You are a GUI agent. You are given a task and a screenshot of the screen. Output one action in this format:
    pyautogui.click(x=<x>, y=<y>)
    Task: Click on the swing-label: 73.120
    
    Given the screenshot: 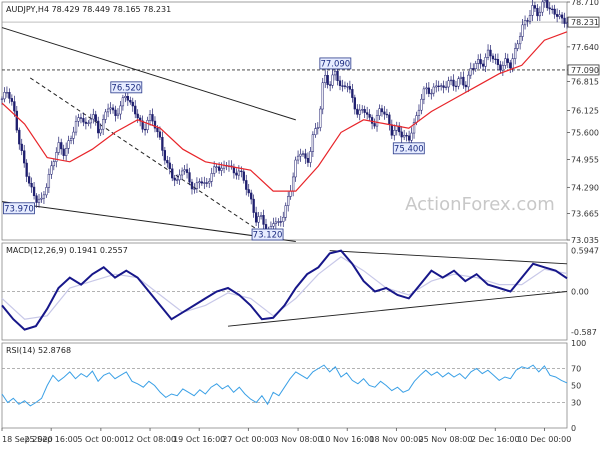 What is the action you would take?
    pyautogui.click(x=268, y=236)
    